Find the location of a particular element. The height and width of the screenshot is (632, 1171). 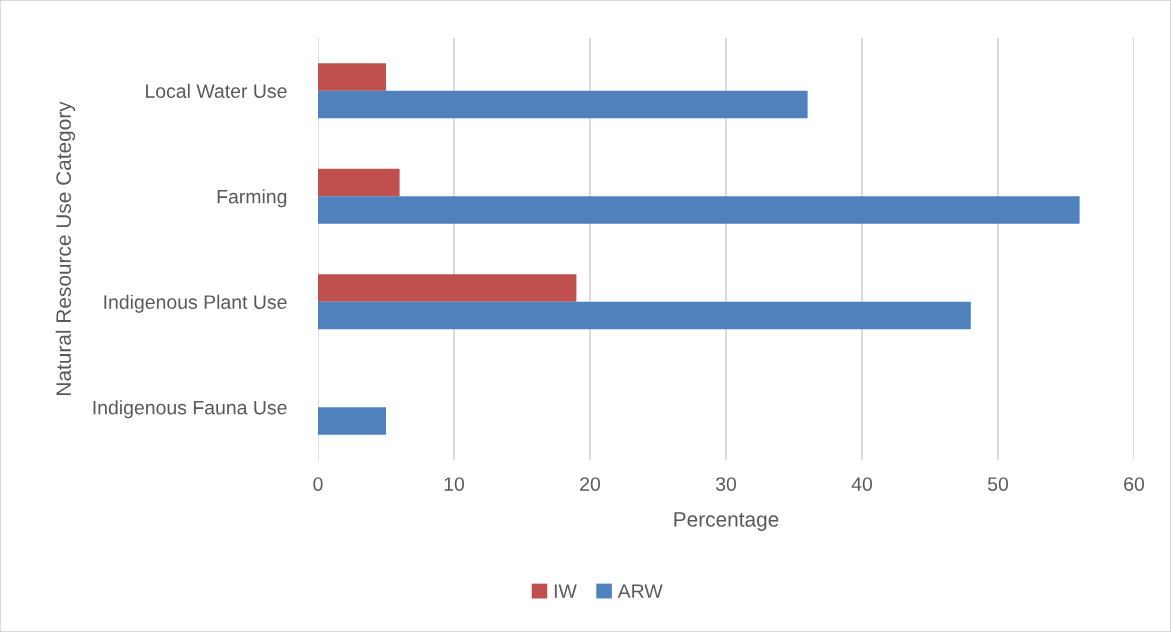

x-tick-label: 60 is located at coordinates (1134, 484).